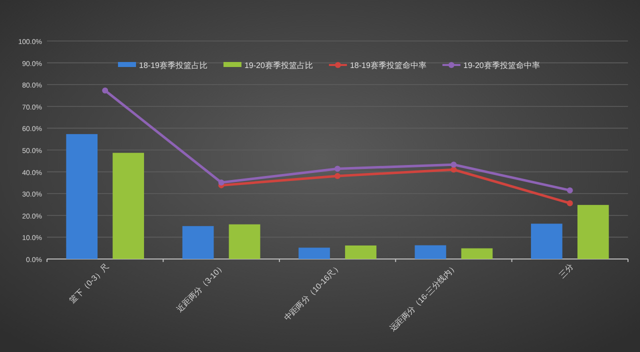 The height and width of the screenshot is (352, 640). What do you see at coordinates (278, 65) in the screenshot?
I see `legend-label: 19-20赛季投篮占比` at bounding box center [278, 65].